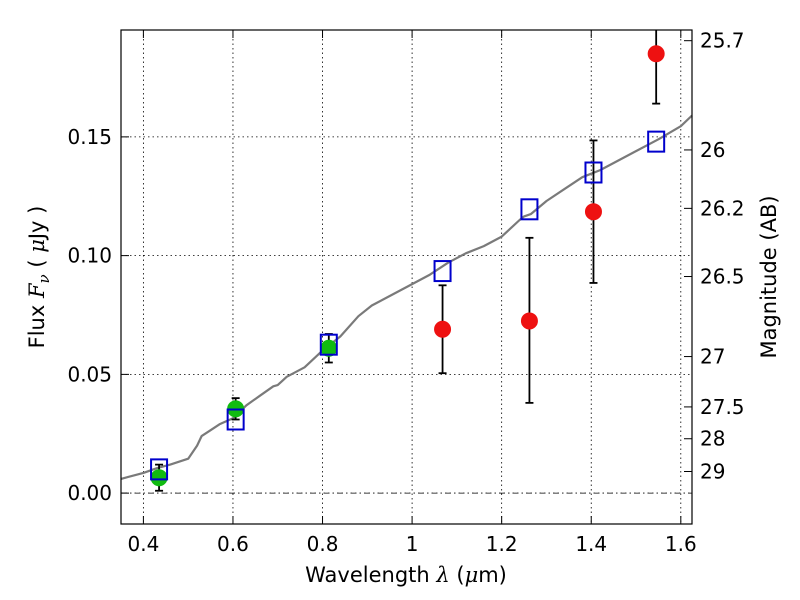 The image size is (800, 600). I want to click on x-tick-label: 1.6, so click(681, 544).